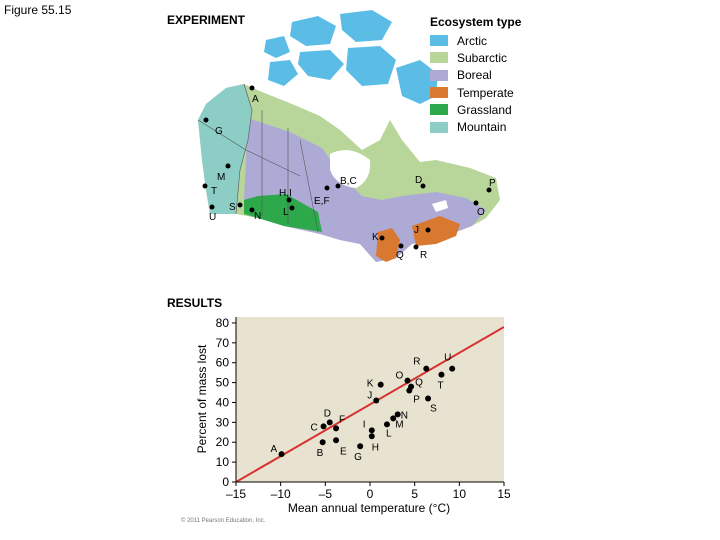 This screenshot has width=720, height=540. What do you see at coordinates (476, 22) in the screenshot?
I see `legend-title: Ecosystem type` at bounding box center [476, 22].